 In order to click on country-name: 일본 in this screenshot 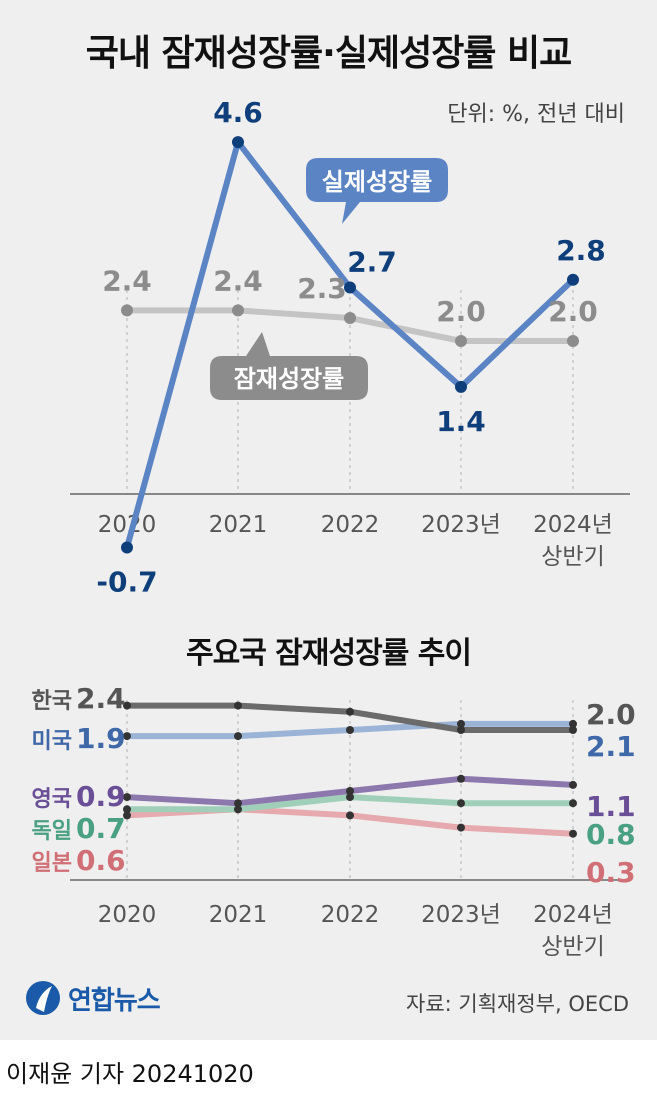, I will do `click(52, 863)`.